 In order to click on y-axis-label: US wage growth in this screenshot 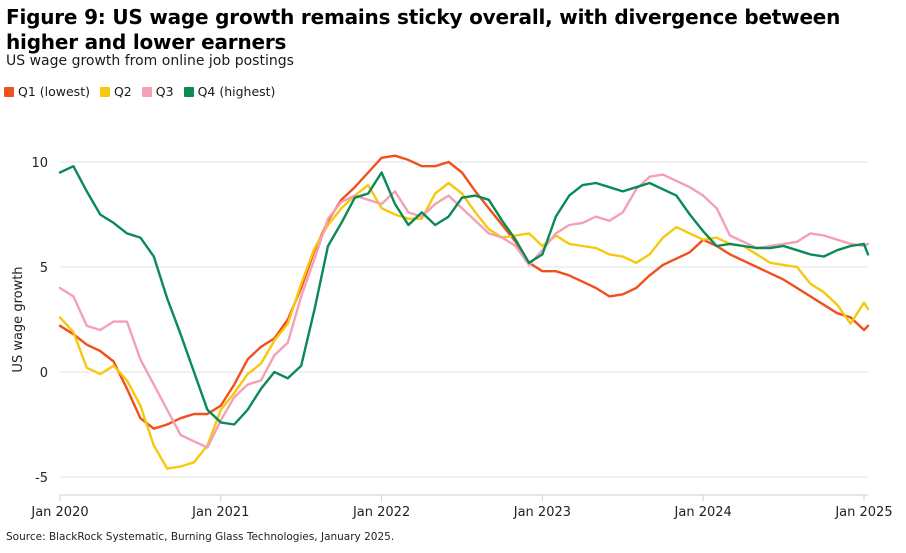, I will do `click(18, 319)`.